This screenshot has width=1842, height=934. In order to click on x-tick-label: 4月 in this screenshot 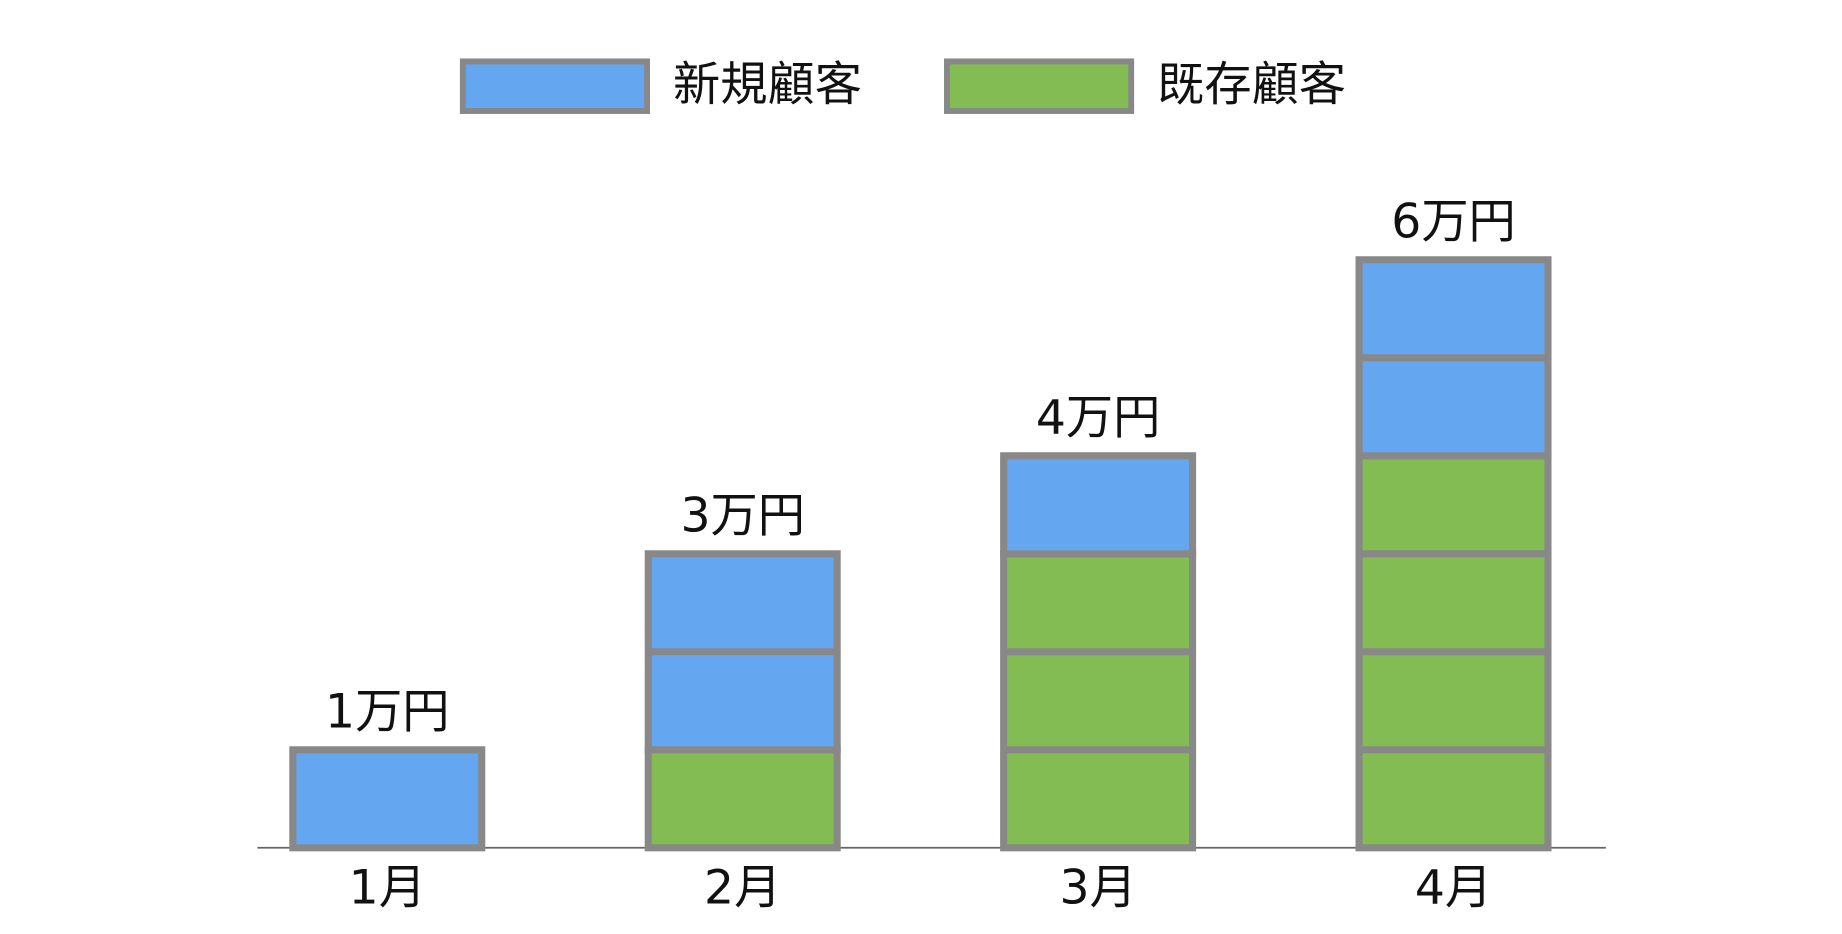, I will do `click(1453, 887)`.